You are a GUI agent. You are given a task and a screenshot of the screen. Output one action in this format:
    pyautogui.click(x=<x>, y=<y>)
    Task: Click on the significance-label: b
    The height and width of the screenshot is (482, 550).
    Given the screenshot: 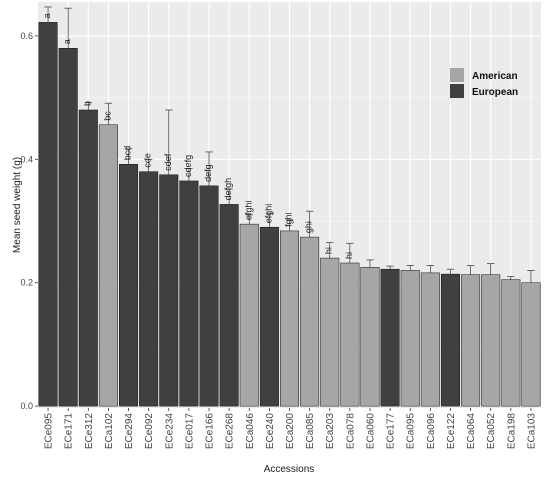 What is the action you would take?
    pyautogui.click(x=87, y=103)
    